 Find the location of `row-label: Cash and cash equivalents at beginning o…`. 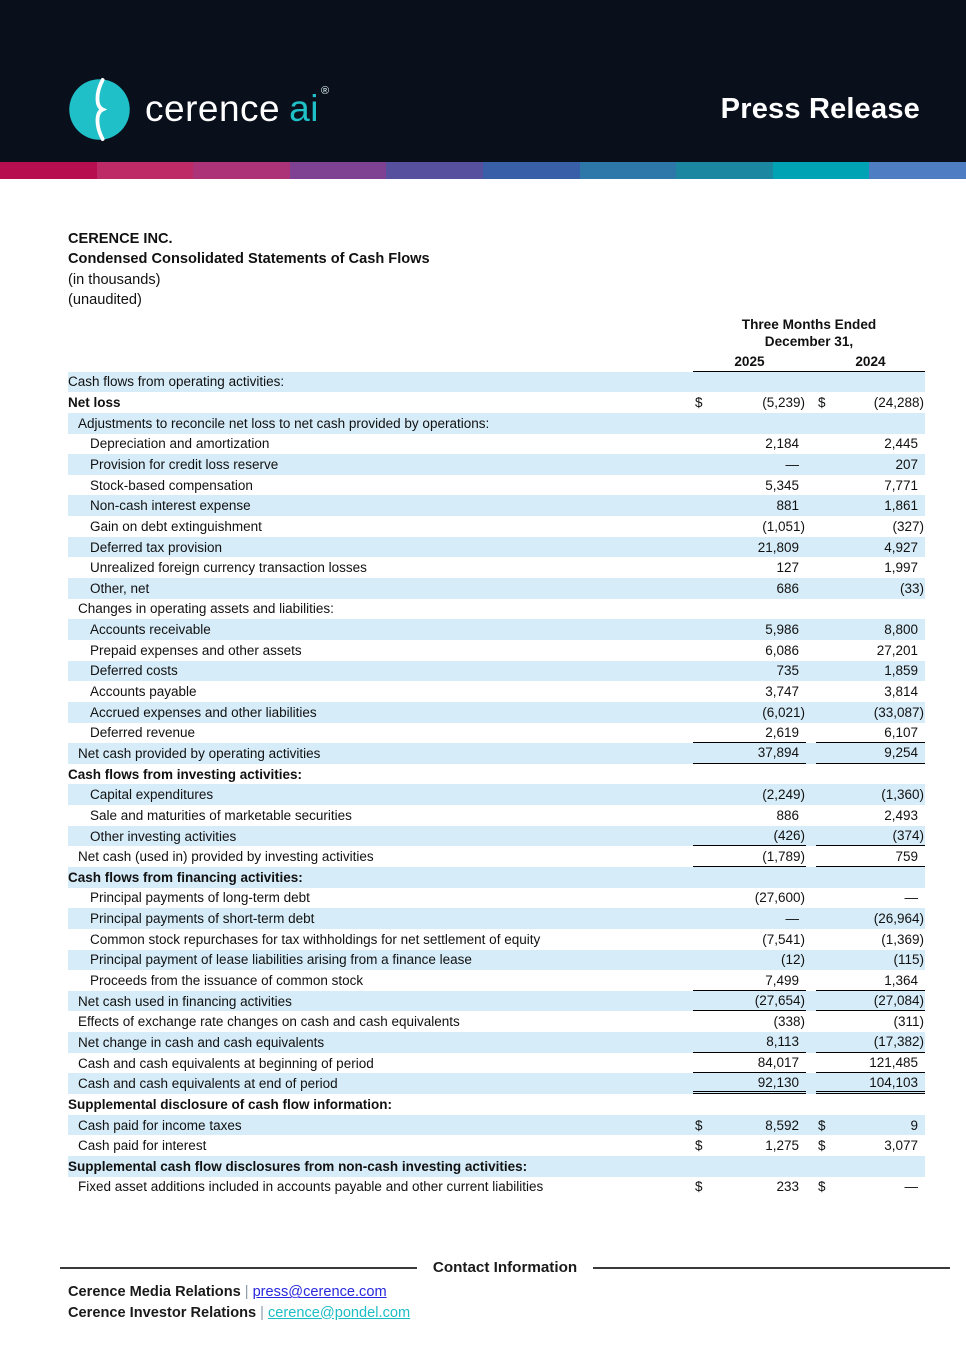

row-label: Cash and cash equivalents at beginning o… is located at coordinates (226, 1063).